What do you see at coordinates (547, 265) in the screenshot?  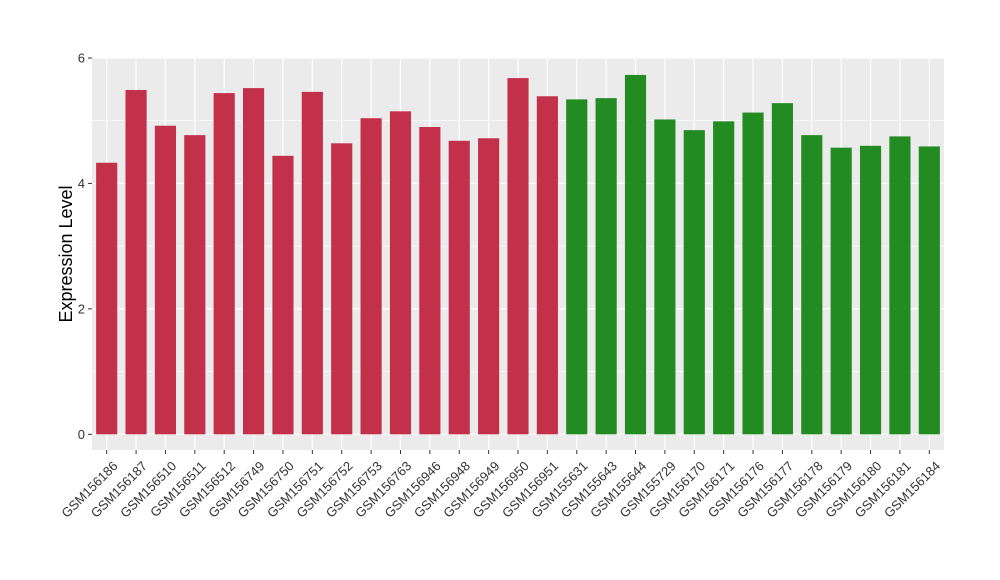 I see `bar-gsm156951` at bounding box center [547, 265].